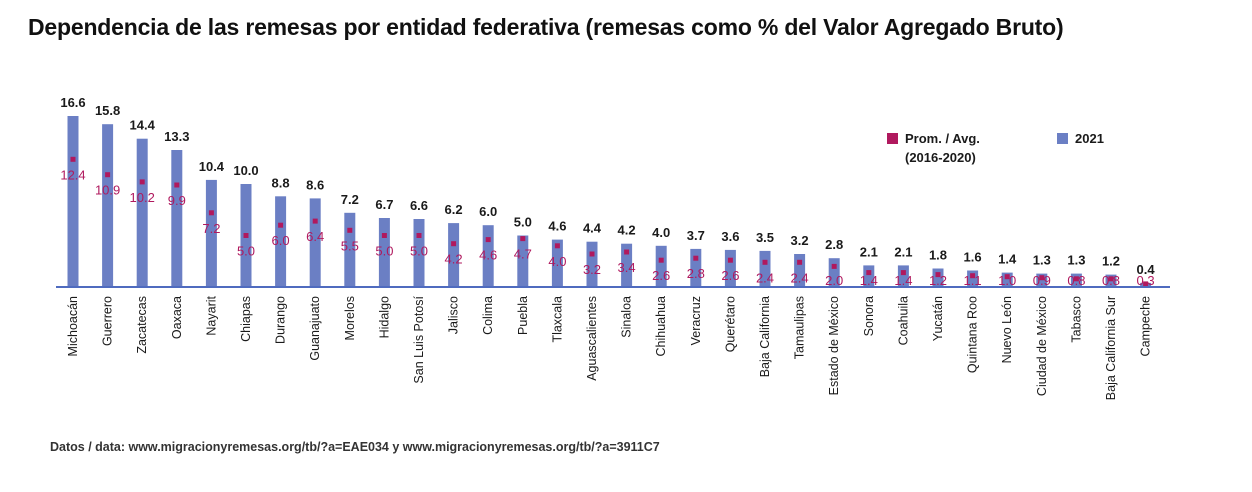  I want to click on category-label: Chiapas, so click(246, 319).